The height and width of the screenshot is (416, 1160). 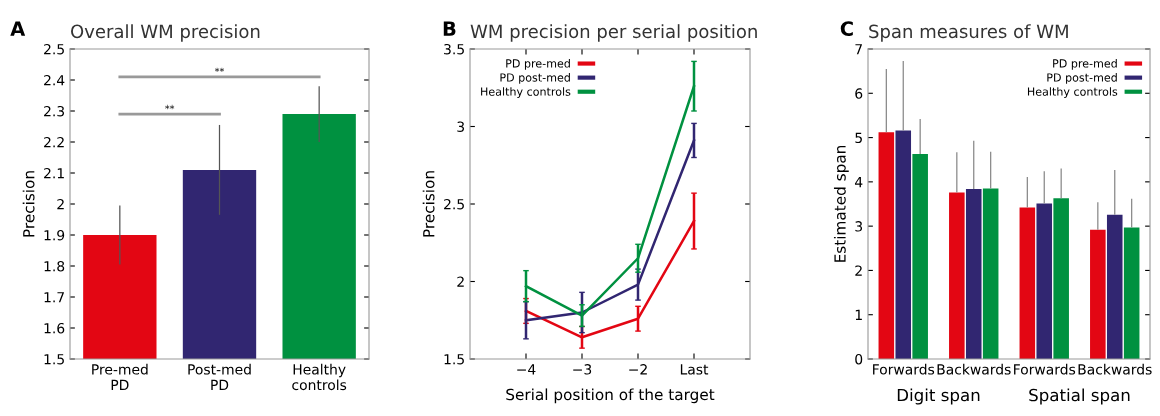 What do you see at coordinates (859, 359) in the screenshot?
I see `y-tick-label: 0` at bounding box center [859, 359].